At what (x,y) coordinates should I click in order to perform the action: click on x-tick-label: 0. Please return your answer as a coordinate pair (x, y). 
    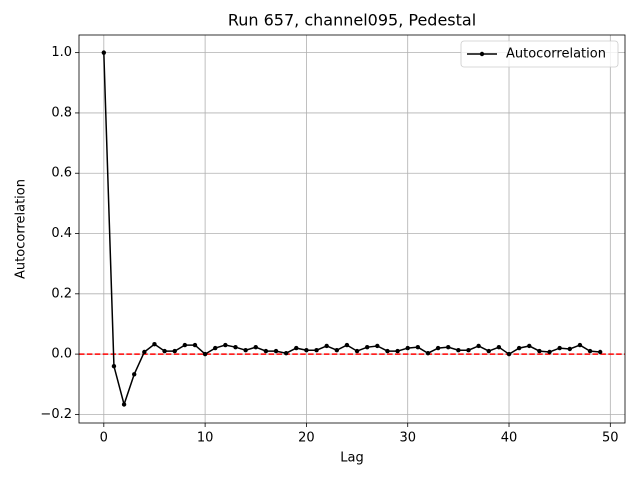
    Looking at the image, I should click on (104, 438).